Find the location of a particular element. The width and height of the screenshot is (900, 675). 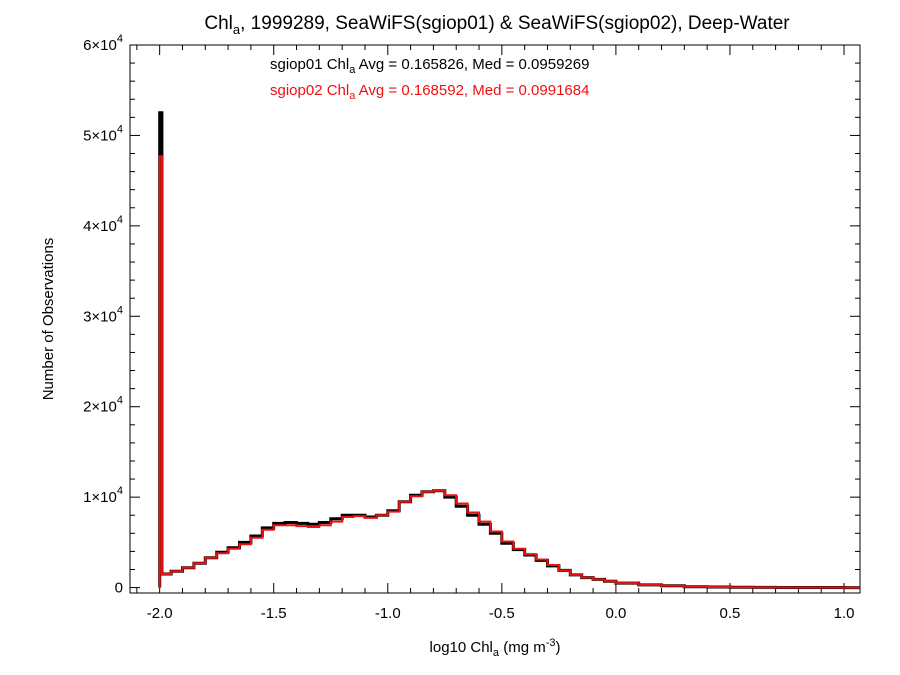

y-tick-label: 4×10⁴ is located at coordinates (103, 224).